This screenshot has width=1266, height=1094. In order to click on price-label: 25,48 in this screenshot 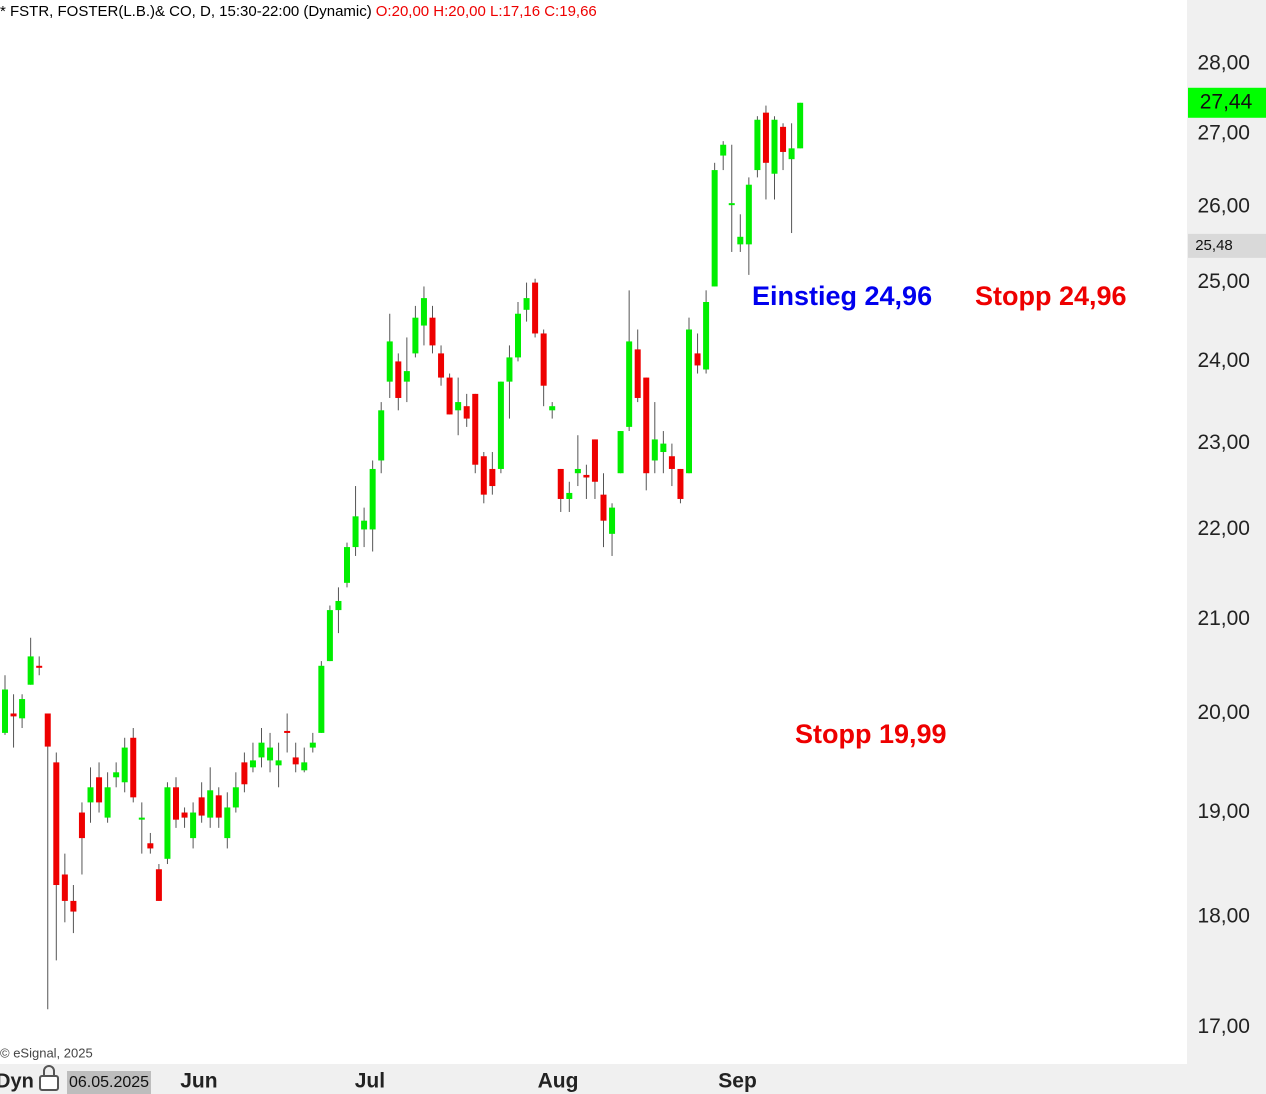, I will do `click(1214, 245)`.